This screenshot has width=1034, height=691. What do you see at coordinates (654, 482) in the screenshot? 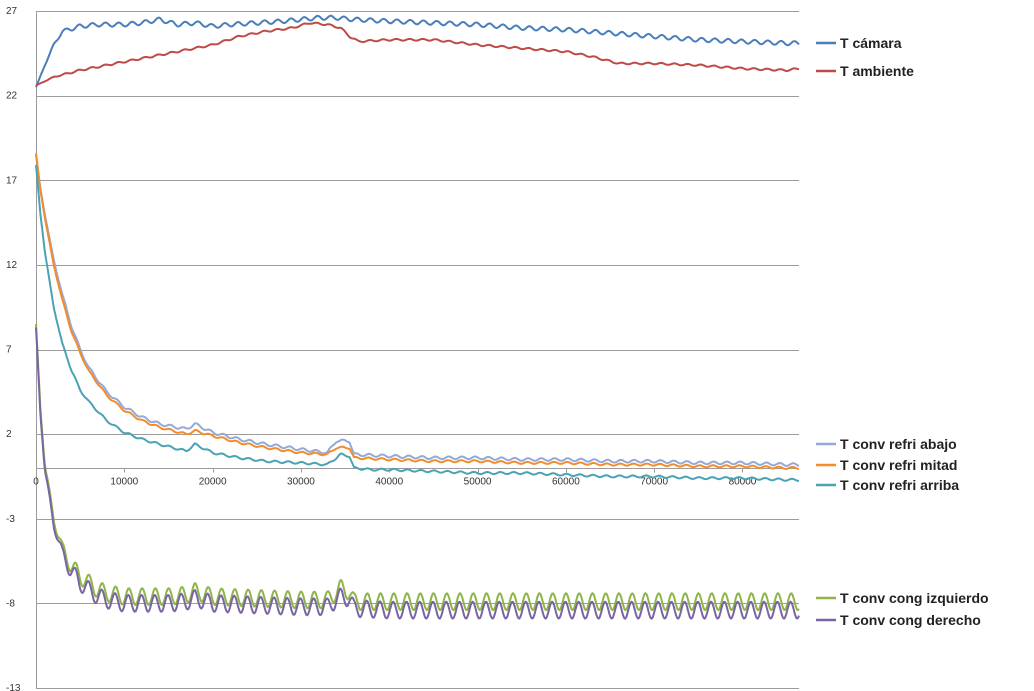
I see `x-tick-label: 70000` at bounding box center [654, 482].